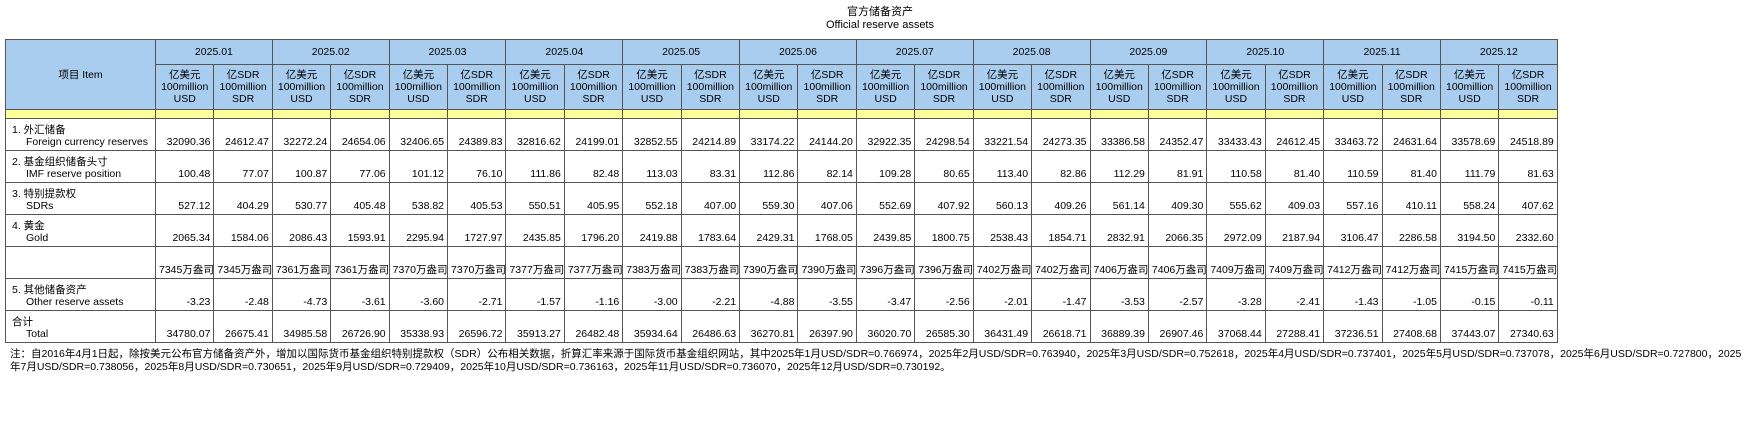 This screenshot has width=1760, height=436. I want to click on value-cell: 530.77, so click(301, 198).